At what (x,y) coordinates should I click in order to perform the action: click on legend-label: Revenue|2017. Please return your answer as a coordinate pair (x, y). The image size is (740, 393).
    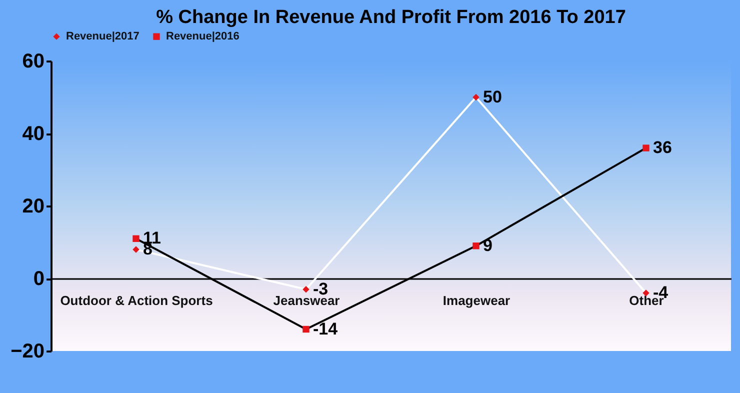
    Looking at the image, I should click on (103, 36).